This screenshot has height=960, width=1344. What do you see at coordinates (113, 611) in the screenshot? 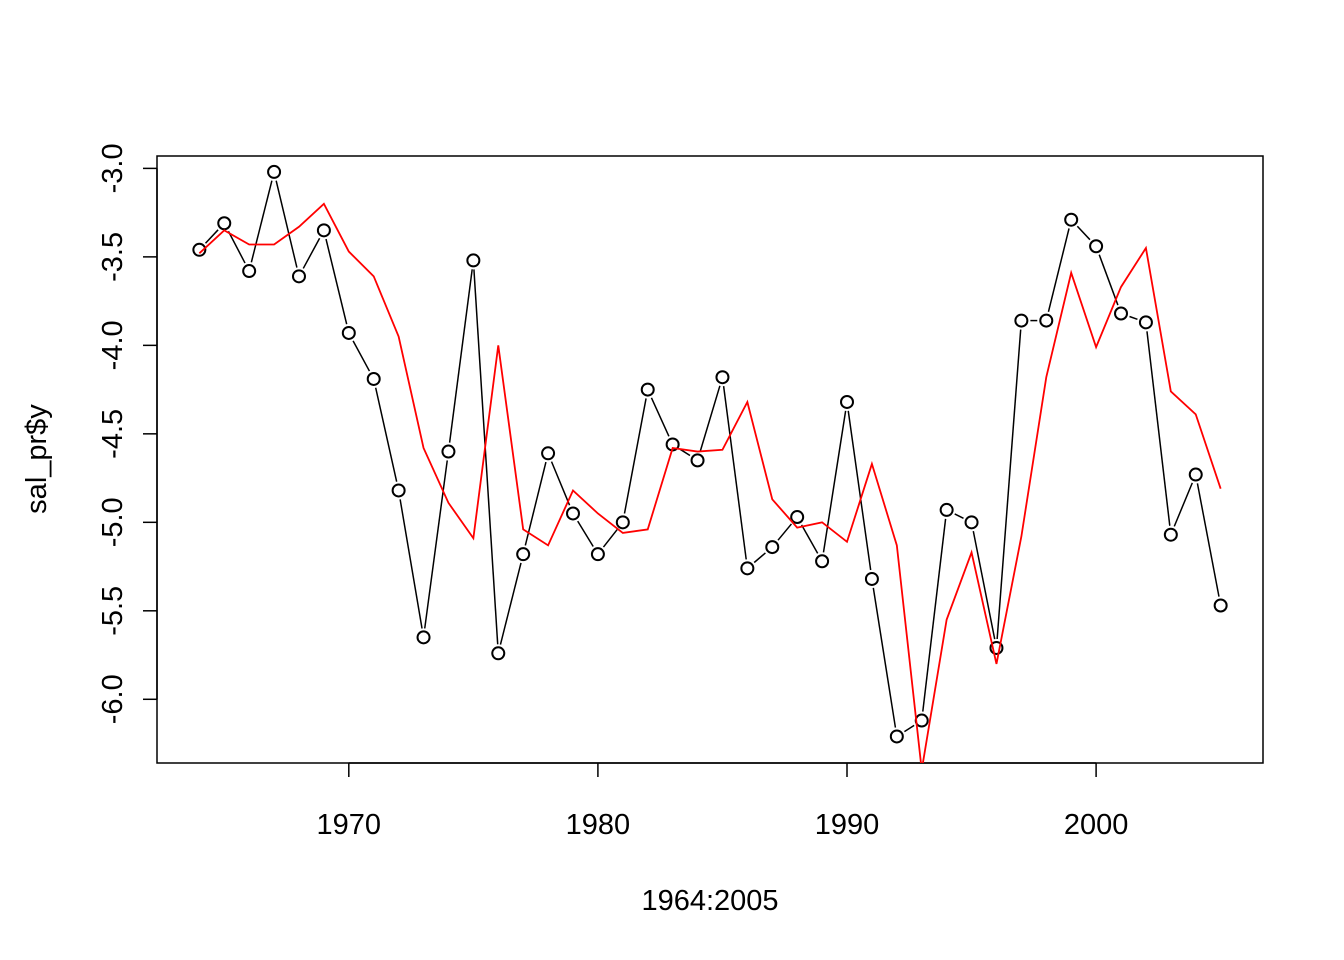
I see `y-tick-label: -5.5` at bounding box center [113, 611].